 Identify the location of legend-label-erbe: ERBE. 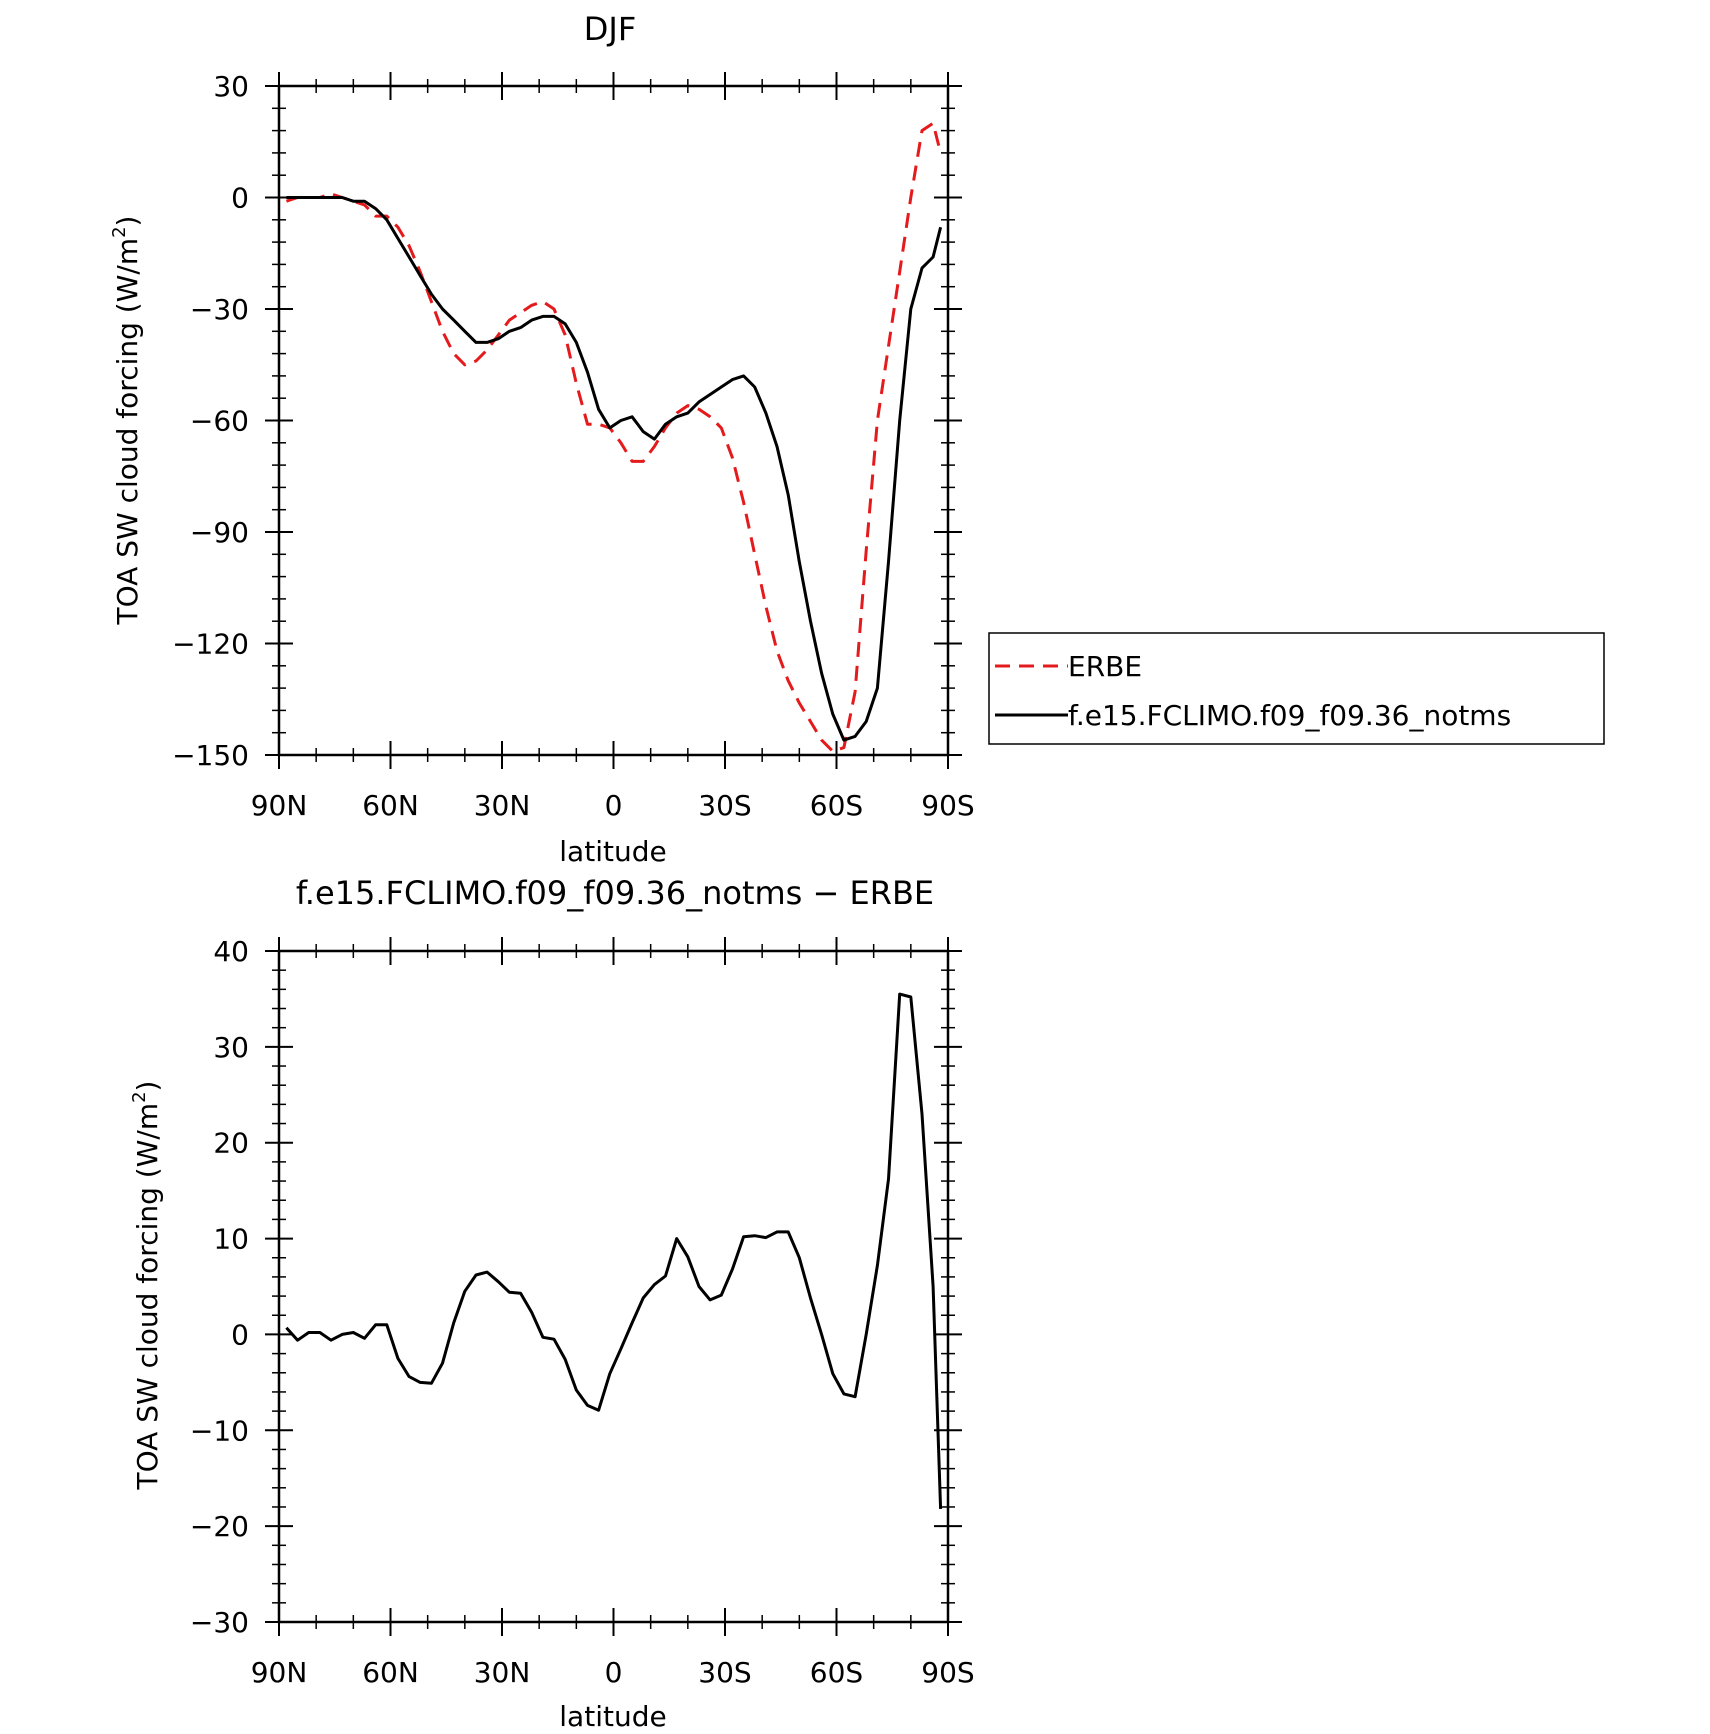
(1105, 666).